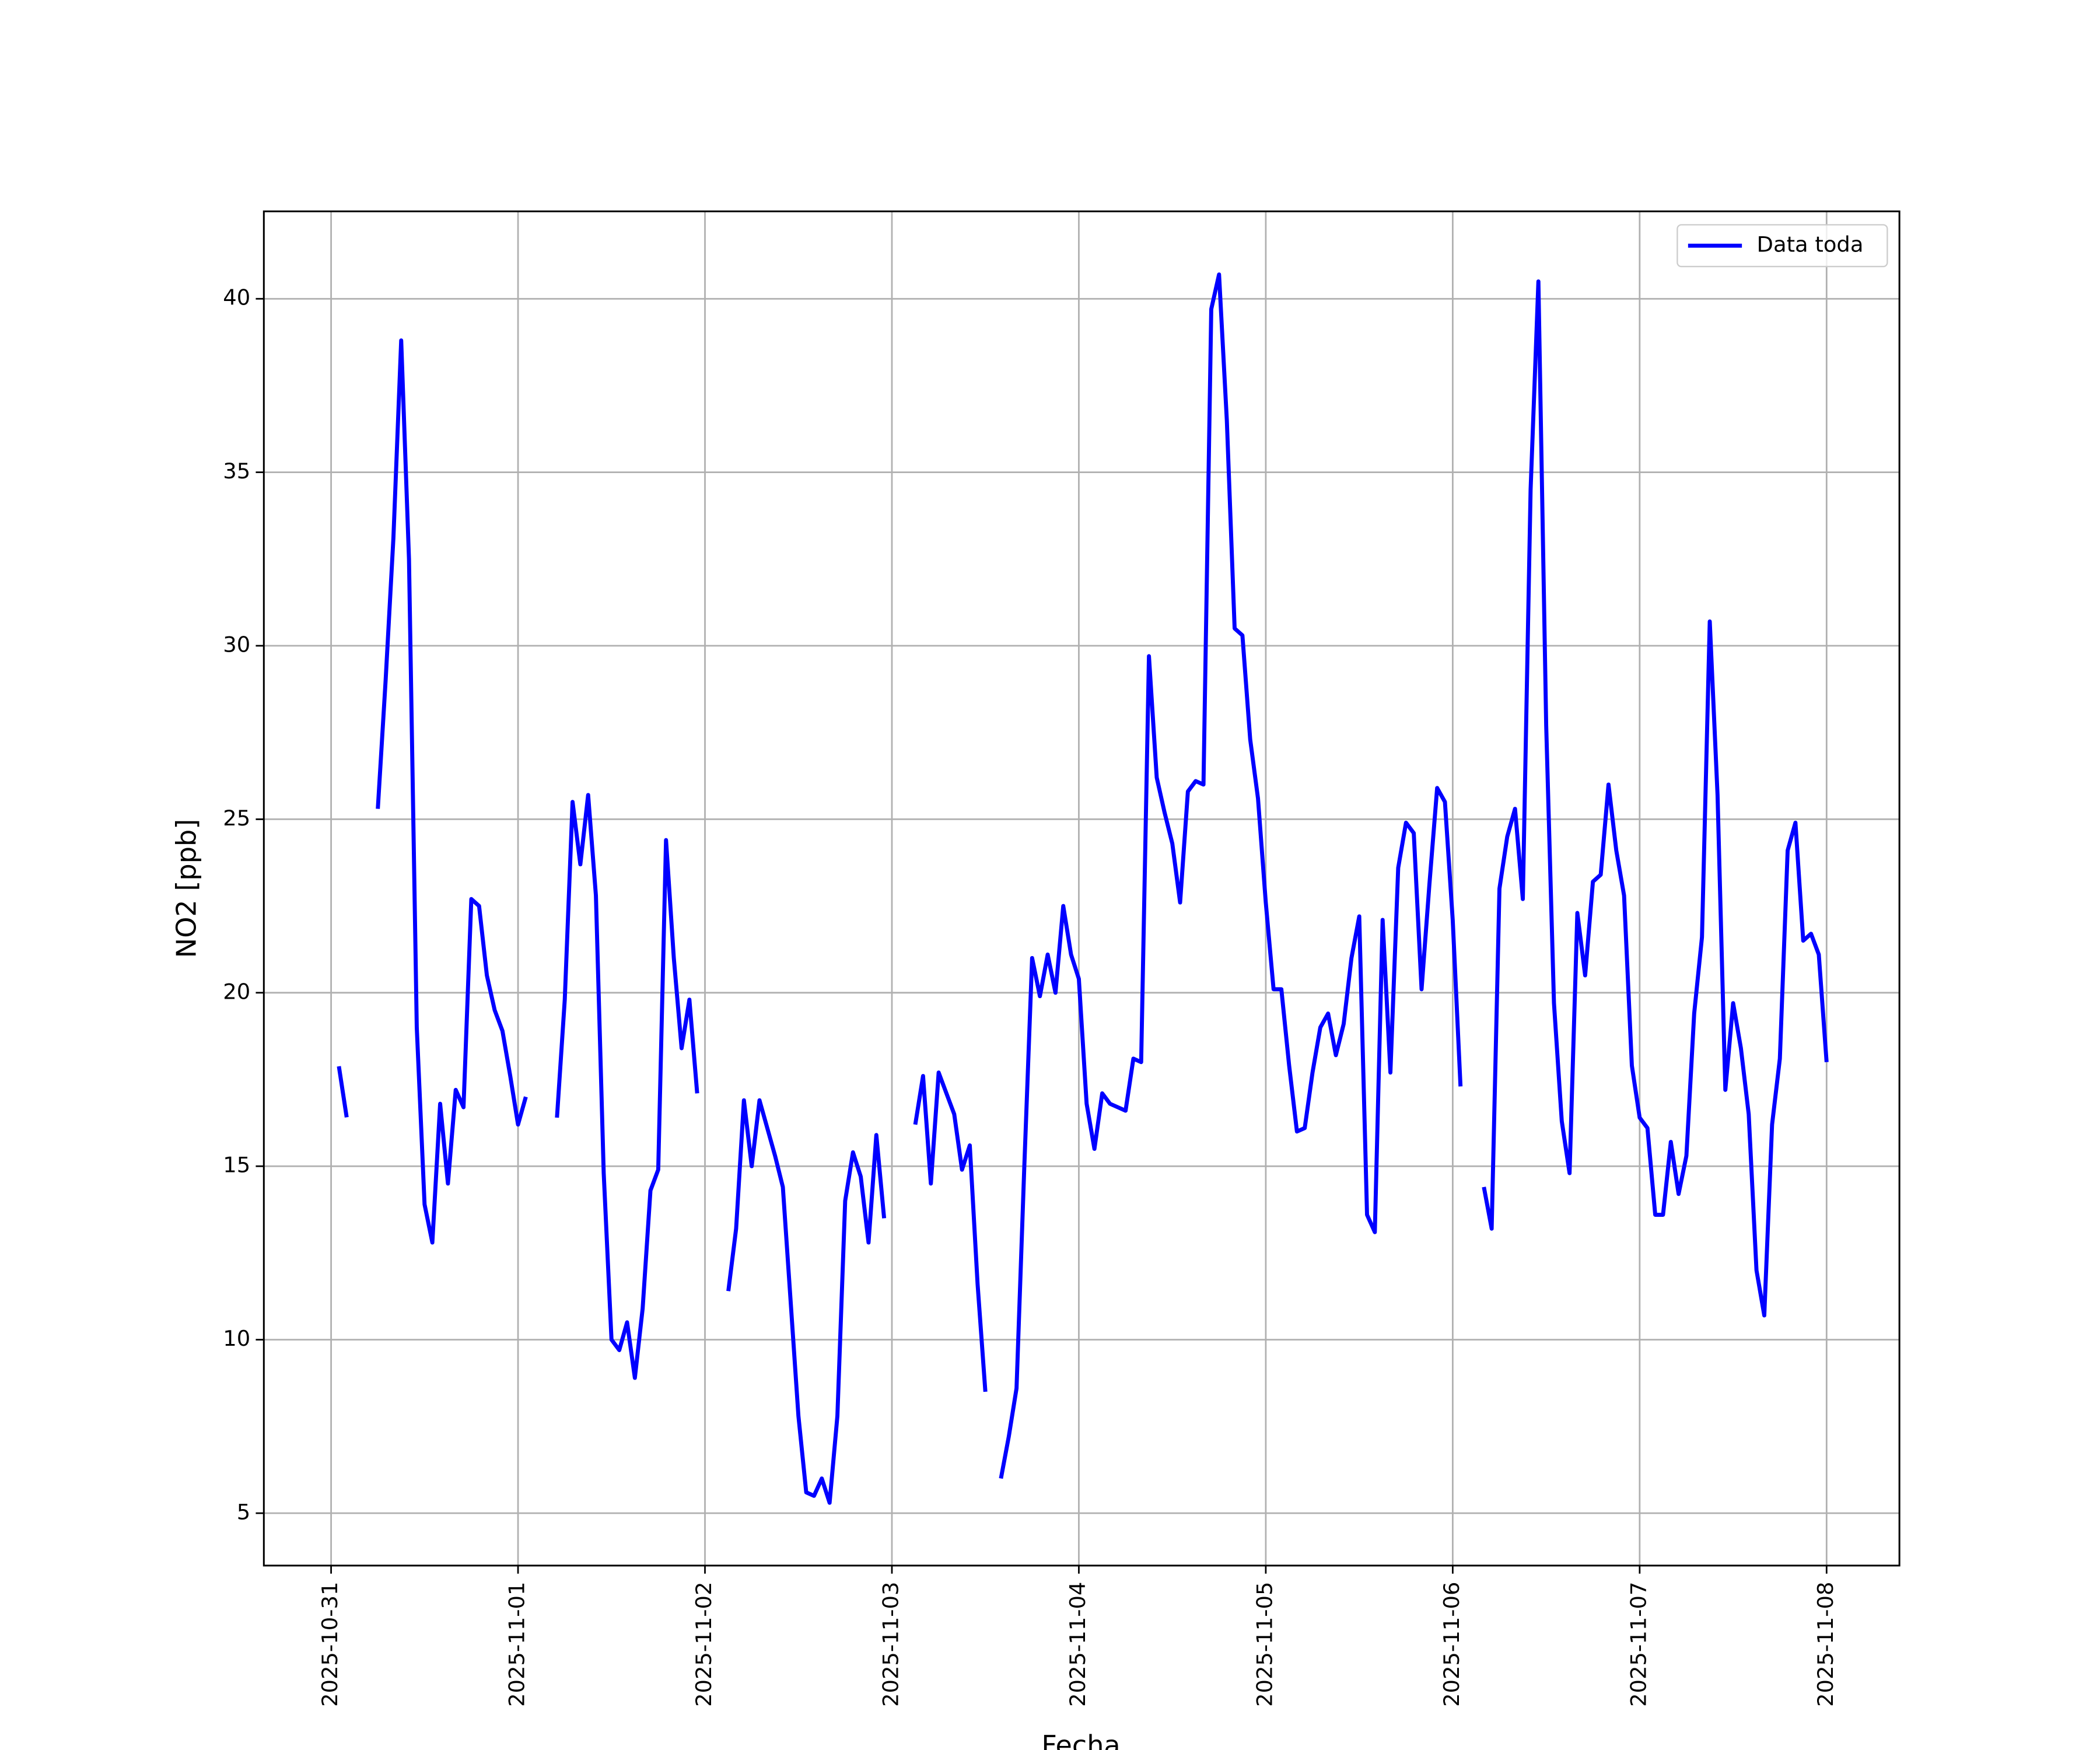  I want to click on legend-box, so click(1782, 246).